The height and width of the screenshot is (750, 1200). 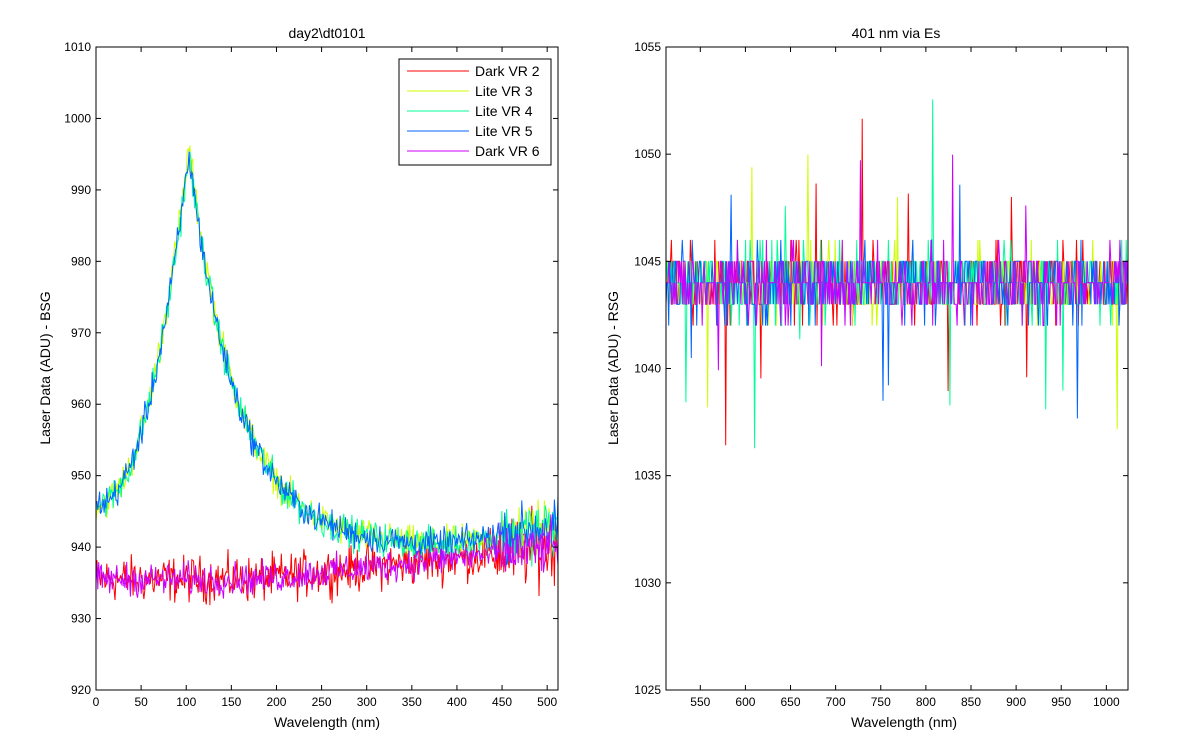 What do you see at coordinates (745, 702) in the screenshot?
I see `right-chart-xtick-label: 600` at bounding box center [745, 702].